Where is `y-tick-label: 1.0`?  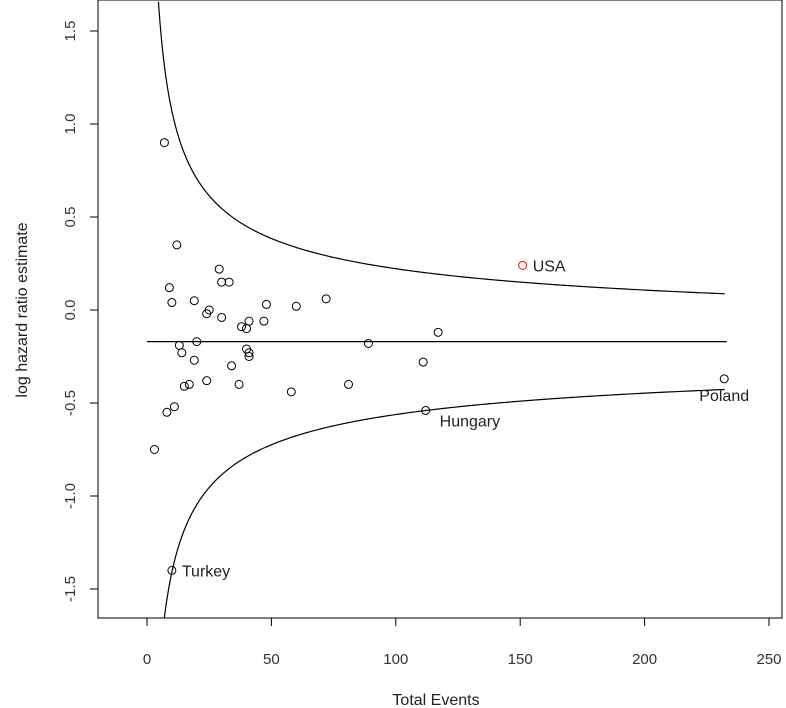 y-tick-label: 1.0 is located at coordinates (70, 124).